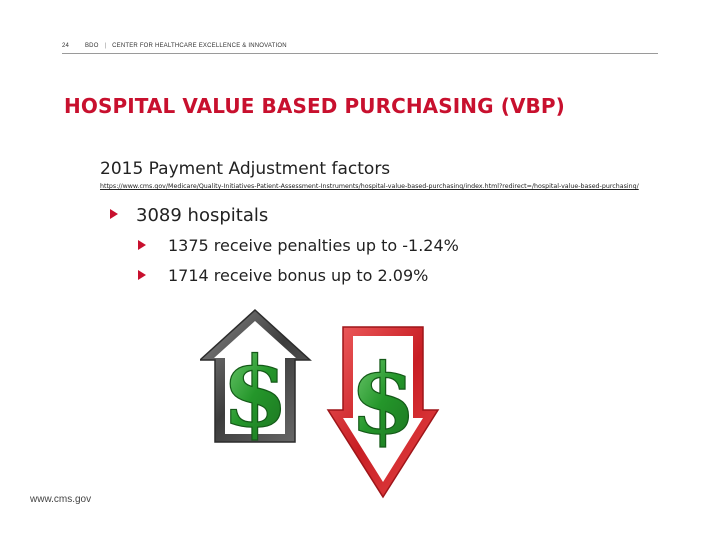  I want to click on footer-source: www.cms.gov, so click(61, 499).